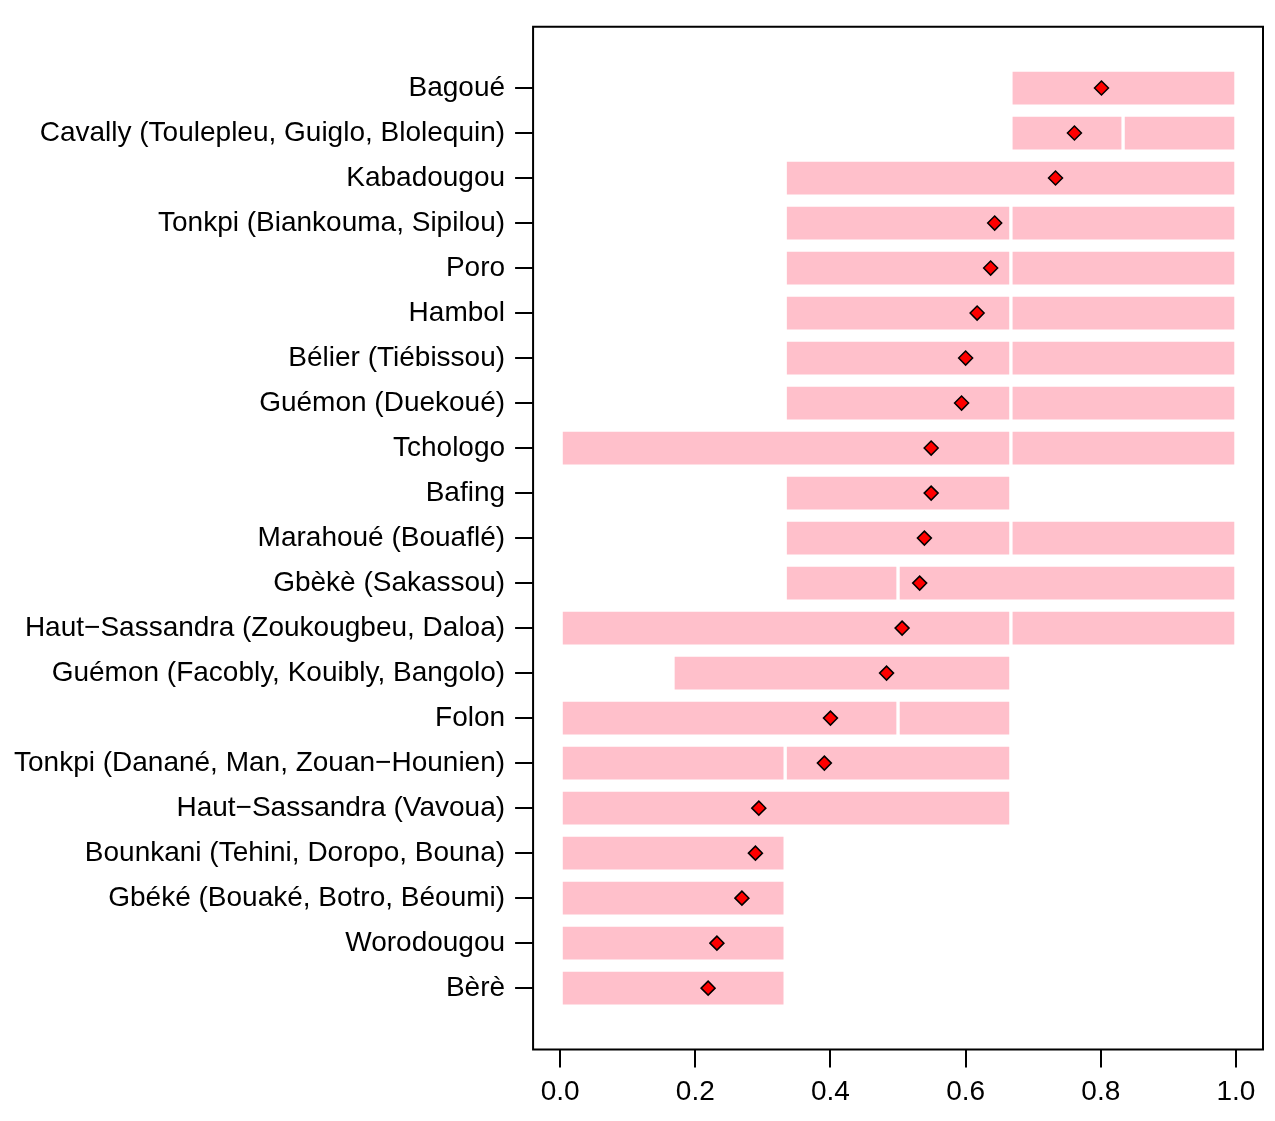  I want to click on y-tick-label: Bélier (Tiébissou), so click(397, 356).